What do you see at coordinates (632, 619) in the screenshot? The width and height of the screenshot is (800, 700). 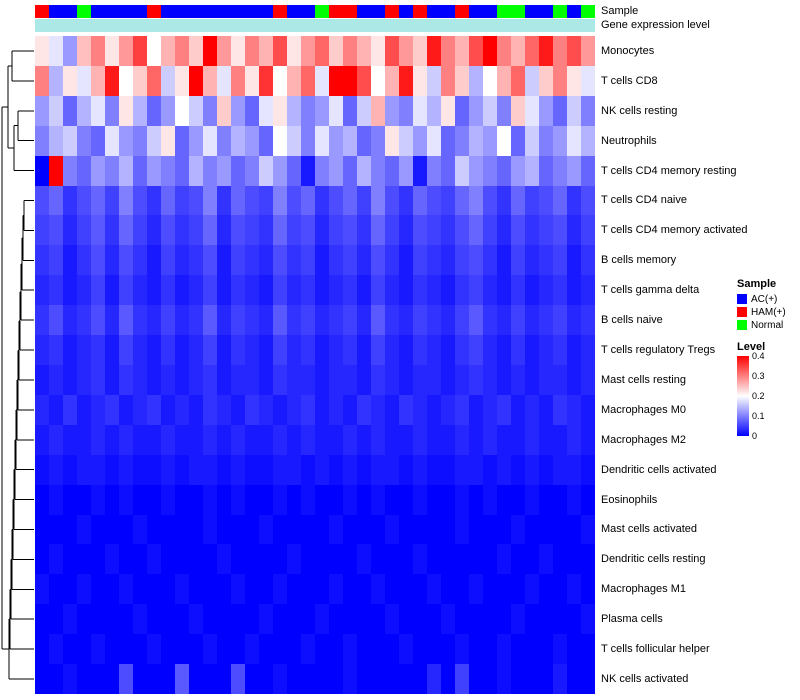 I see `row-label: Plasma cells` at bounding box center [632, 619].